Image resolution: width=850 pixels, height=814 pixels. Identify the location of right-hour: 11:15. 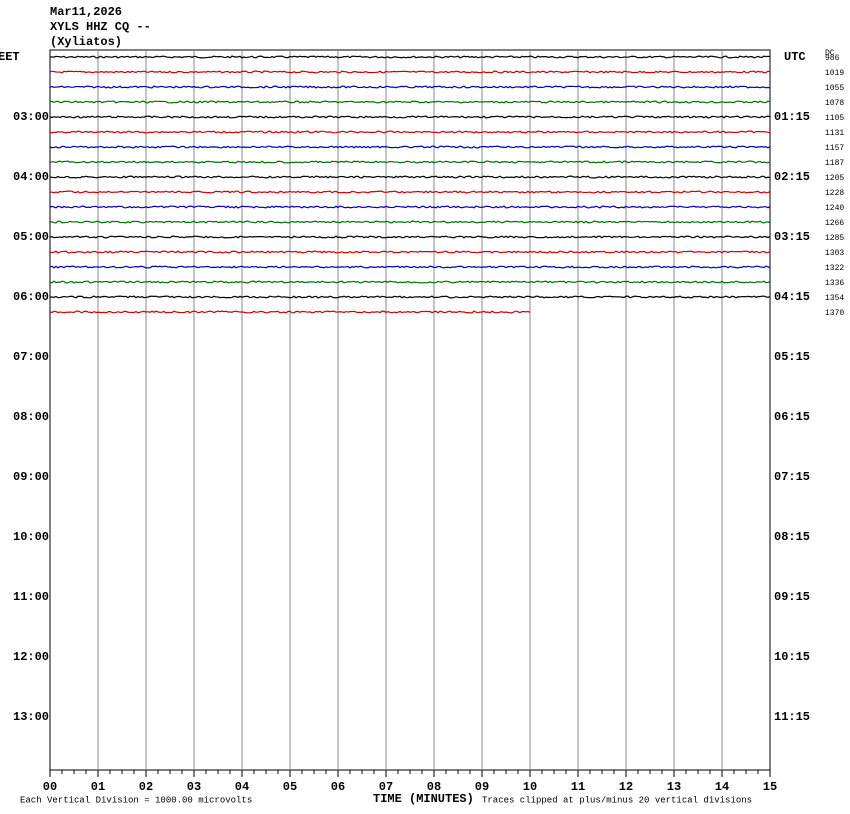
(792, 717).